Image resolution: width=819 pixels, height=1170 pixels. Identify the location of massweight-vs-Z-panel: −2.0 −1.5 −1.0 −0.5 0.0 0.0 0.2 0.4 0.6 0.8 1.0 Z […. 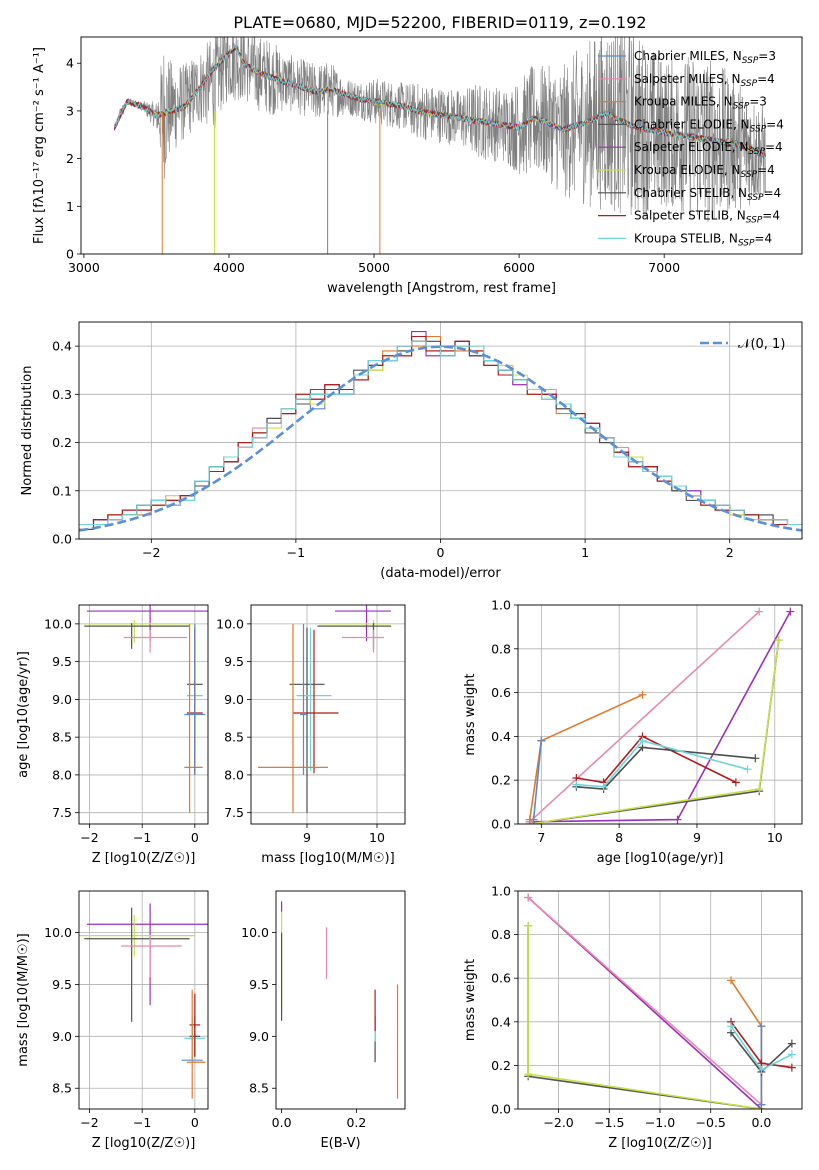
(633, 1017).